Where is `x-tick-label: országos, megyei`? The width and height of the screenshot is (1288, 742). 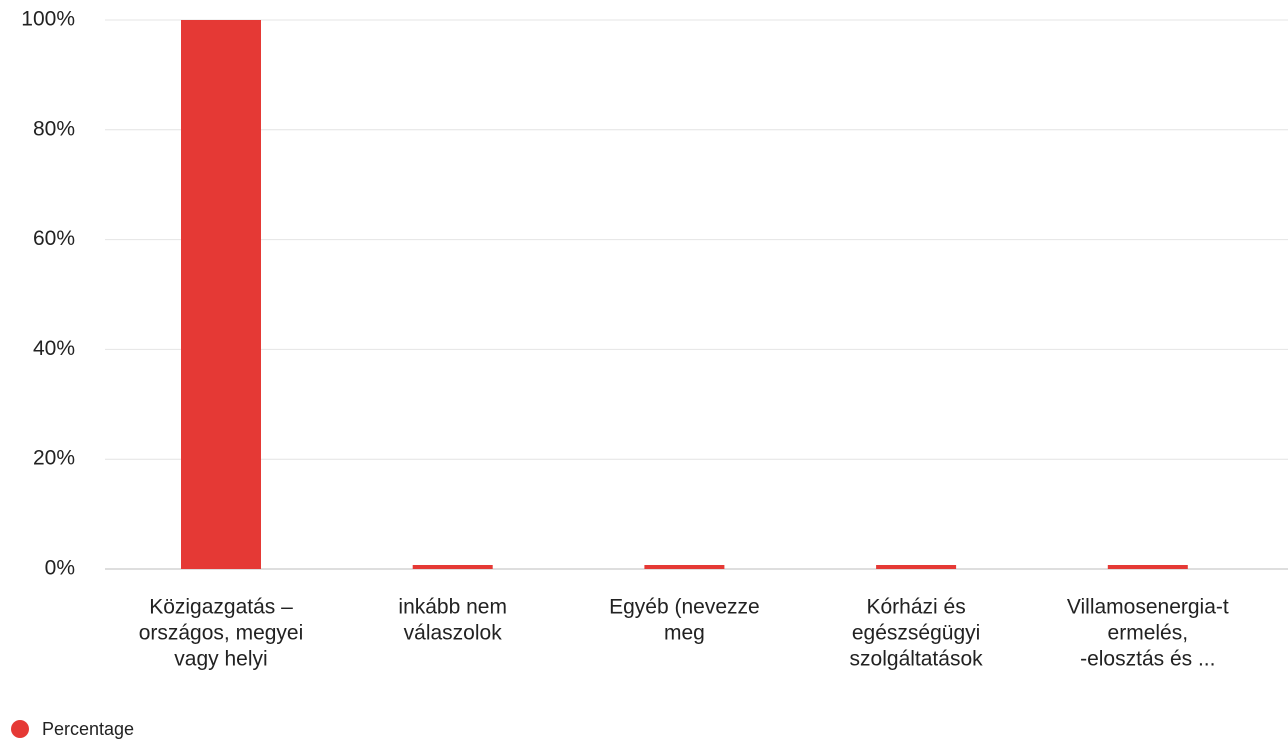
x-tick-label: országos, megyei is located at coordinates (221, 633).